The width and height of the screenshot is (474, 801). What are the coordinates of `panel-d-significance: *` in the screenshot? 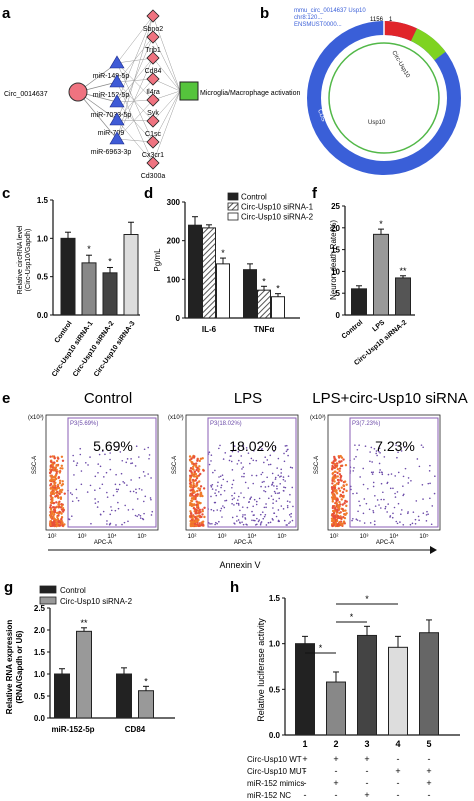 It's located at (223, 253).